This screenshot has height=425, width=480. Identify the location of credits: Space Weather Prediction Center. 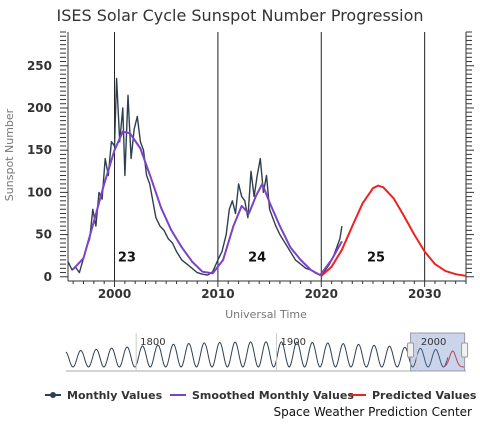
(372, 412).